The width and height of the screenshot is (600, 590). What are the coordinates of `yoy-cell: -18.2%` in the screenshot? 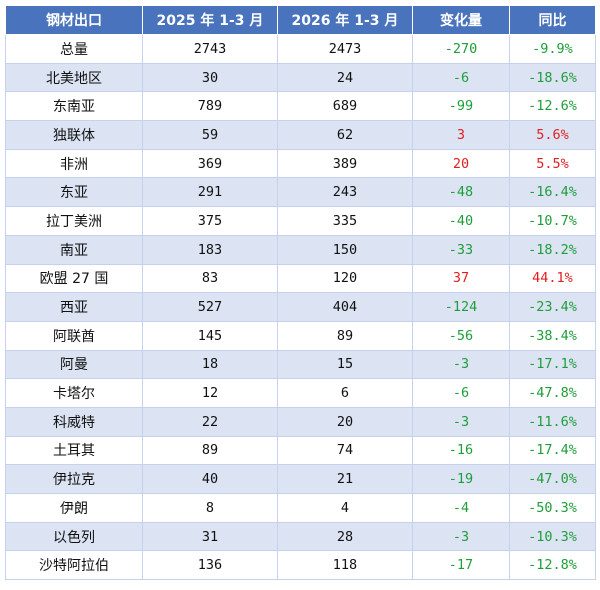 It's located at (552, 249).